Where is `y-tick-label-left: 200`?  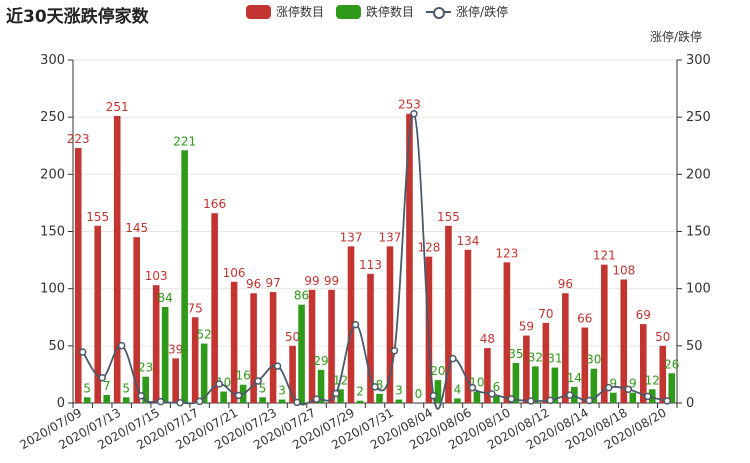 y-tick-label-left: 200 is located at coordinates (52, 174).